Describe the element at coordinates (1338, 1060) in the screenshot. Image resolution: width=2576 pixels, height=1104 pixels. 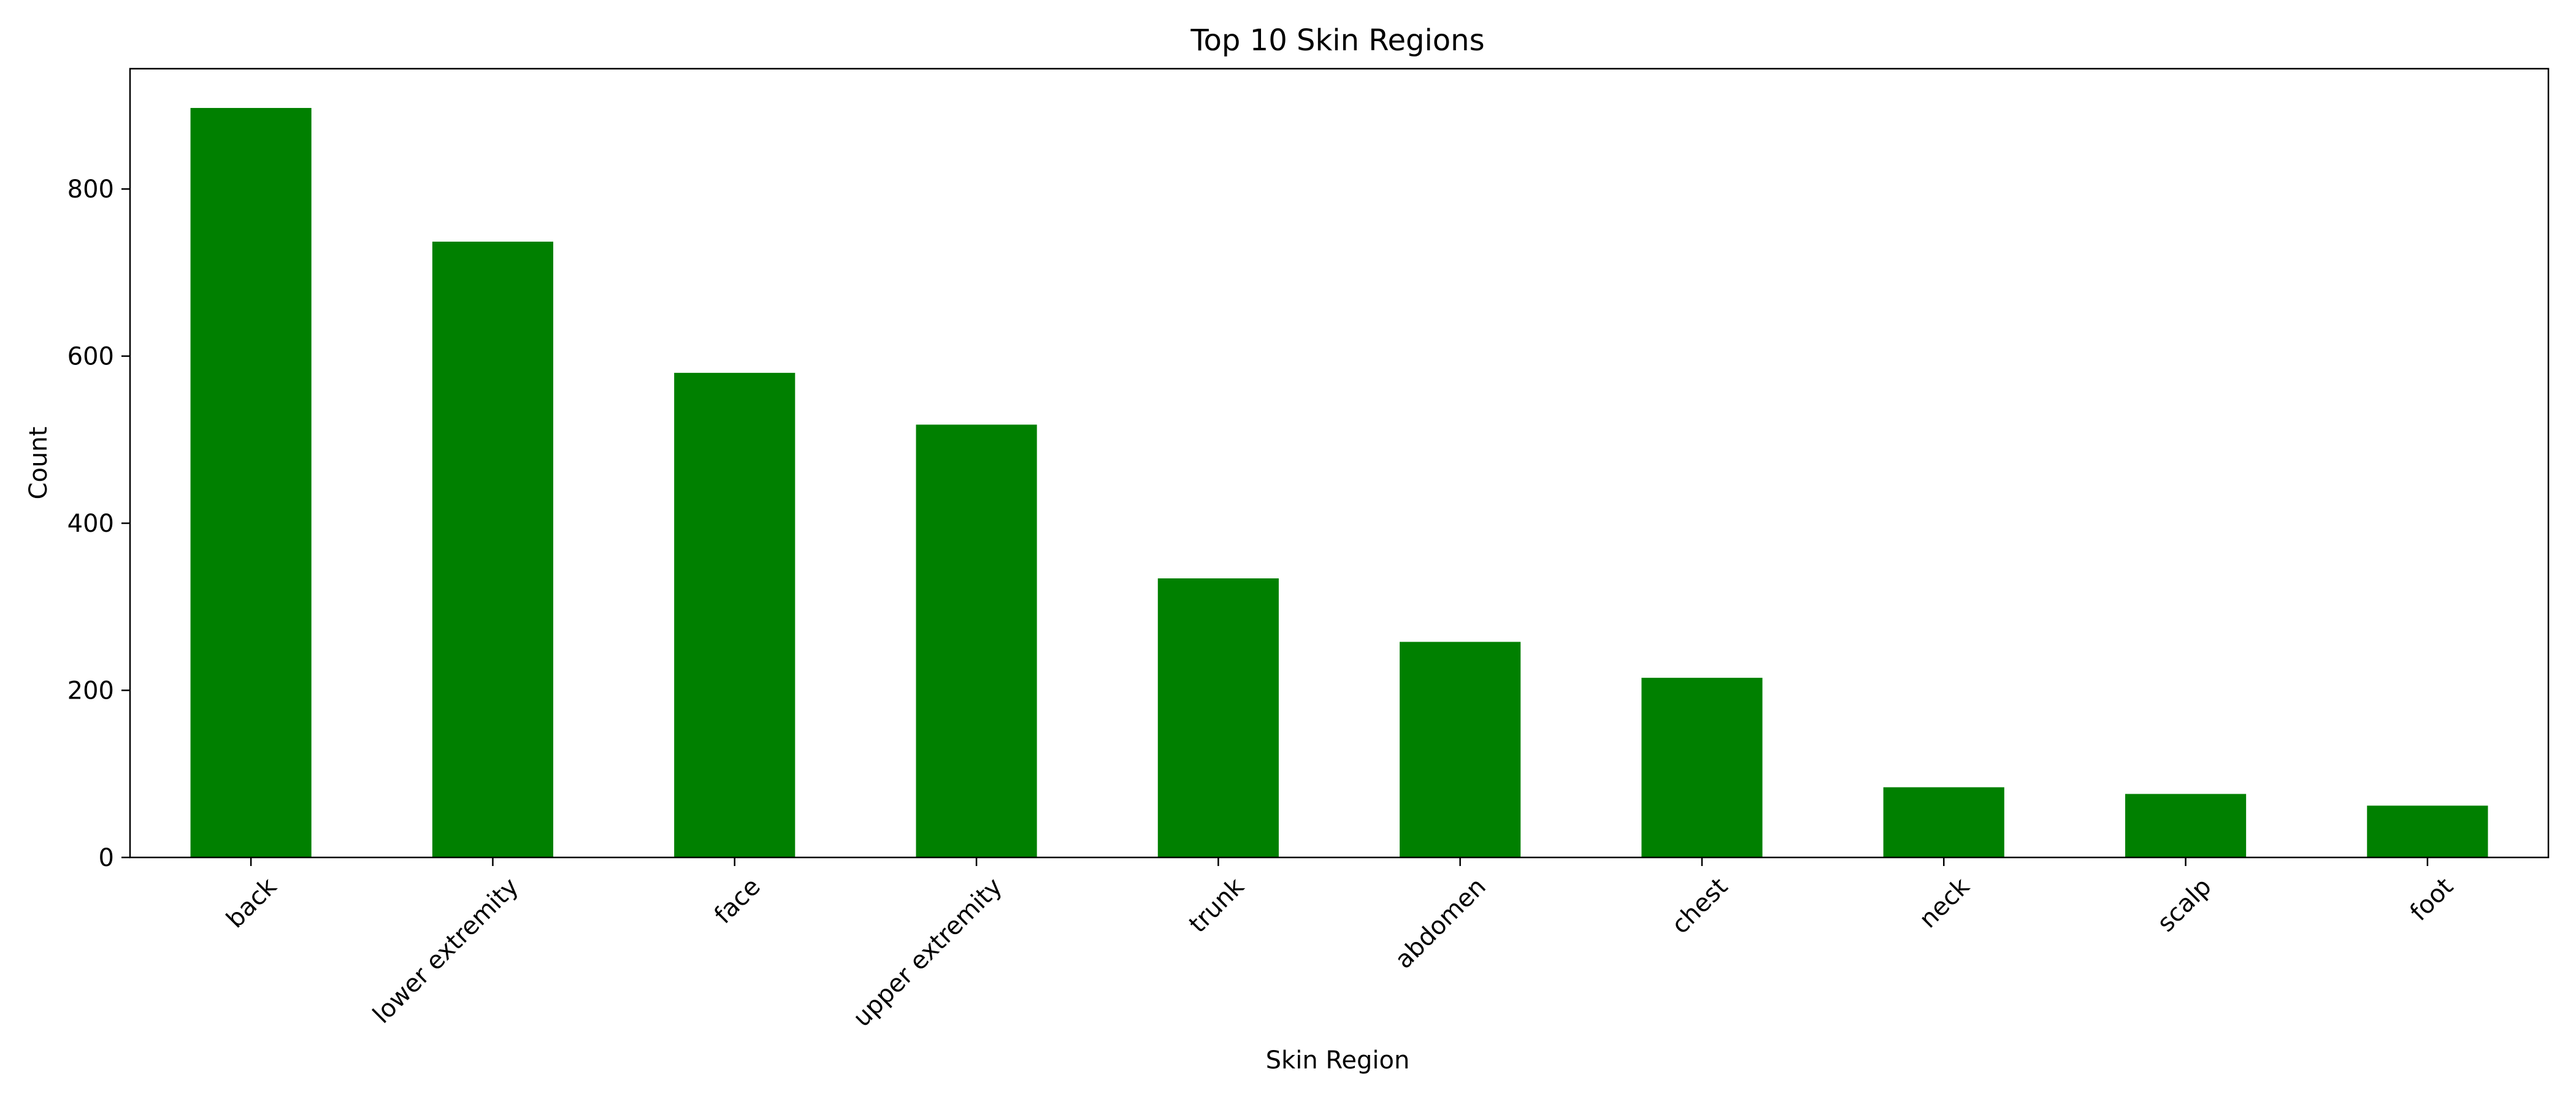
I see `x-axis-label: Skin Region` at that location.